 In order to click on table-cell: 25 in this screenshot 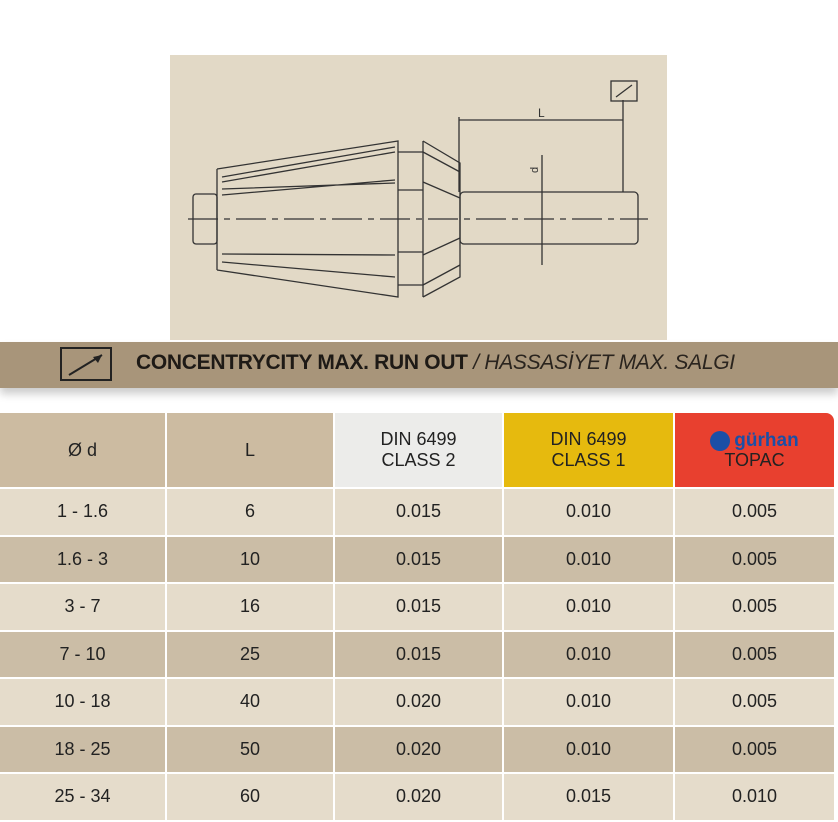, I will do `click(250, 654)`.